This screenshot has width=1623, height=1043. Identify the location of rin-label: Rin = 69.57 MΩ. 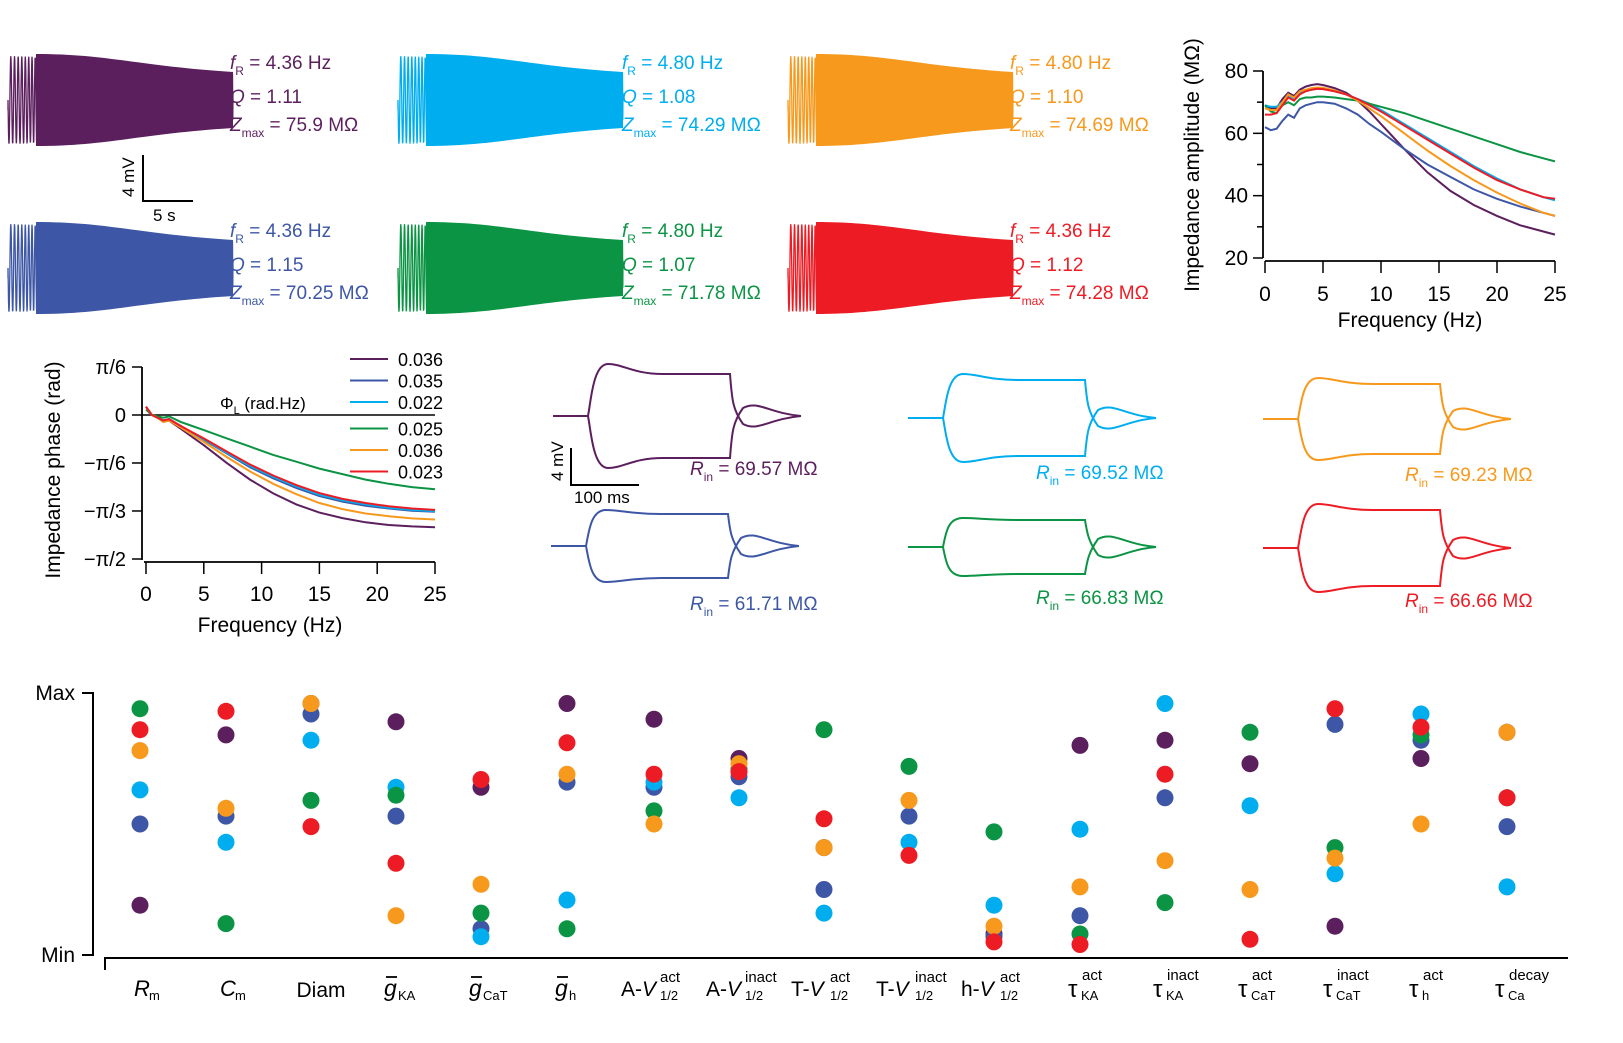
(754, 471).